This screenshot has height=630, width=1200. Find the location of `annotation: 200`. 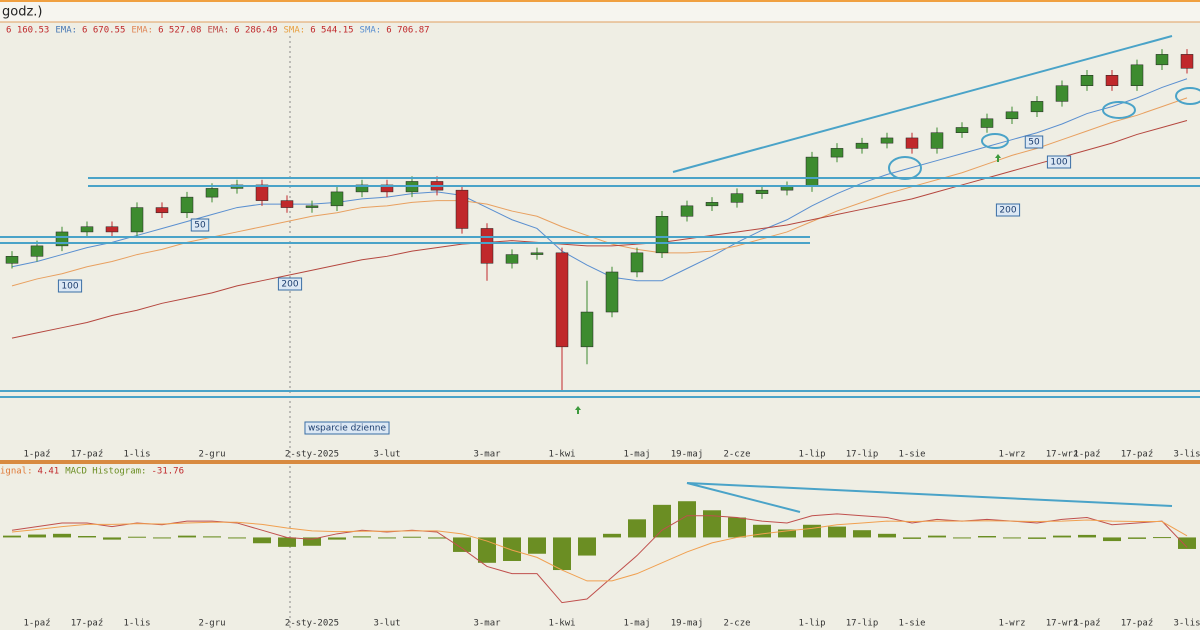

annotation: 200 is located at coordinates (289, 285).